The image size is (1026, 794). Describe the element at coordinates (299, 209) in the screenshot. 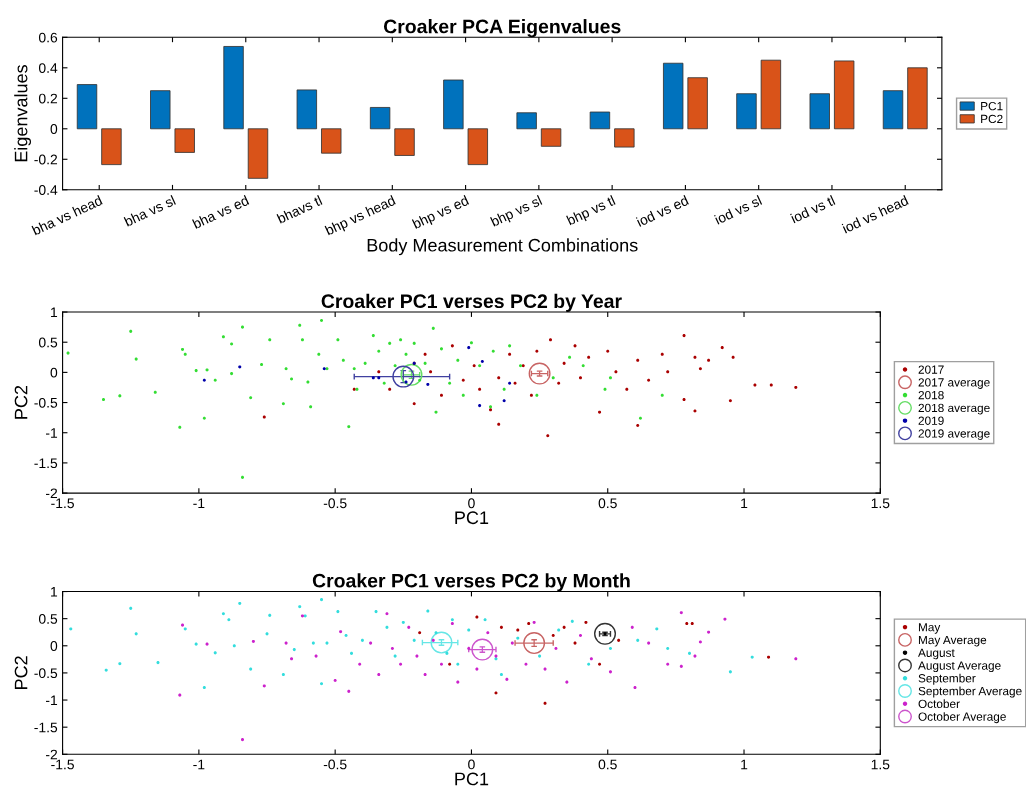

I see `x-tick-label: bhavs tl` at that location.